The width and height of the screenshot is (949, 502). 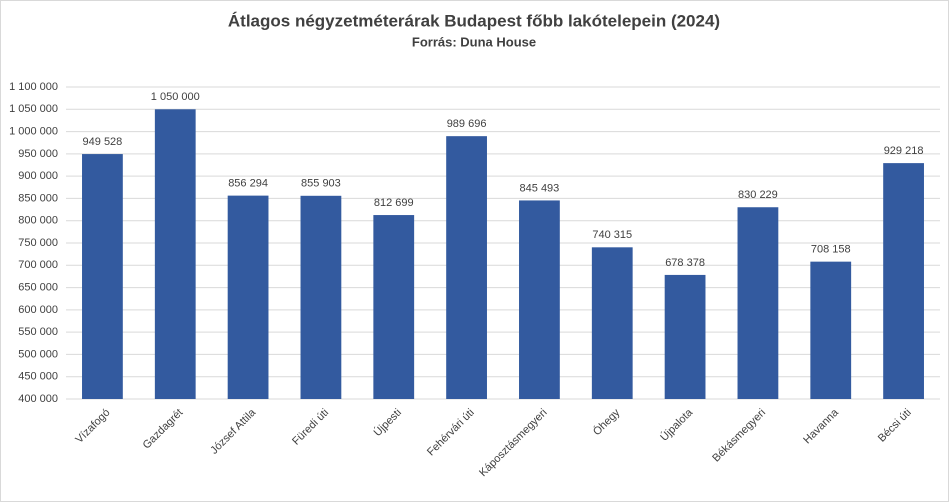 What do you see at coordinates (758, 195) in the screenshot?
I see `value-label: 830 229` at bounding box center [758, 195].